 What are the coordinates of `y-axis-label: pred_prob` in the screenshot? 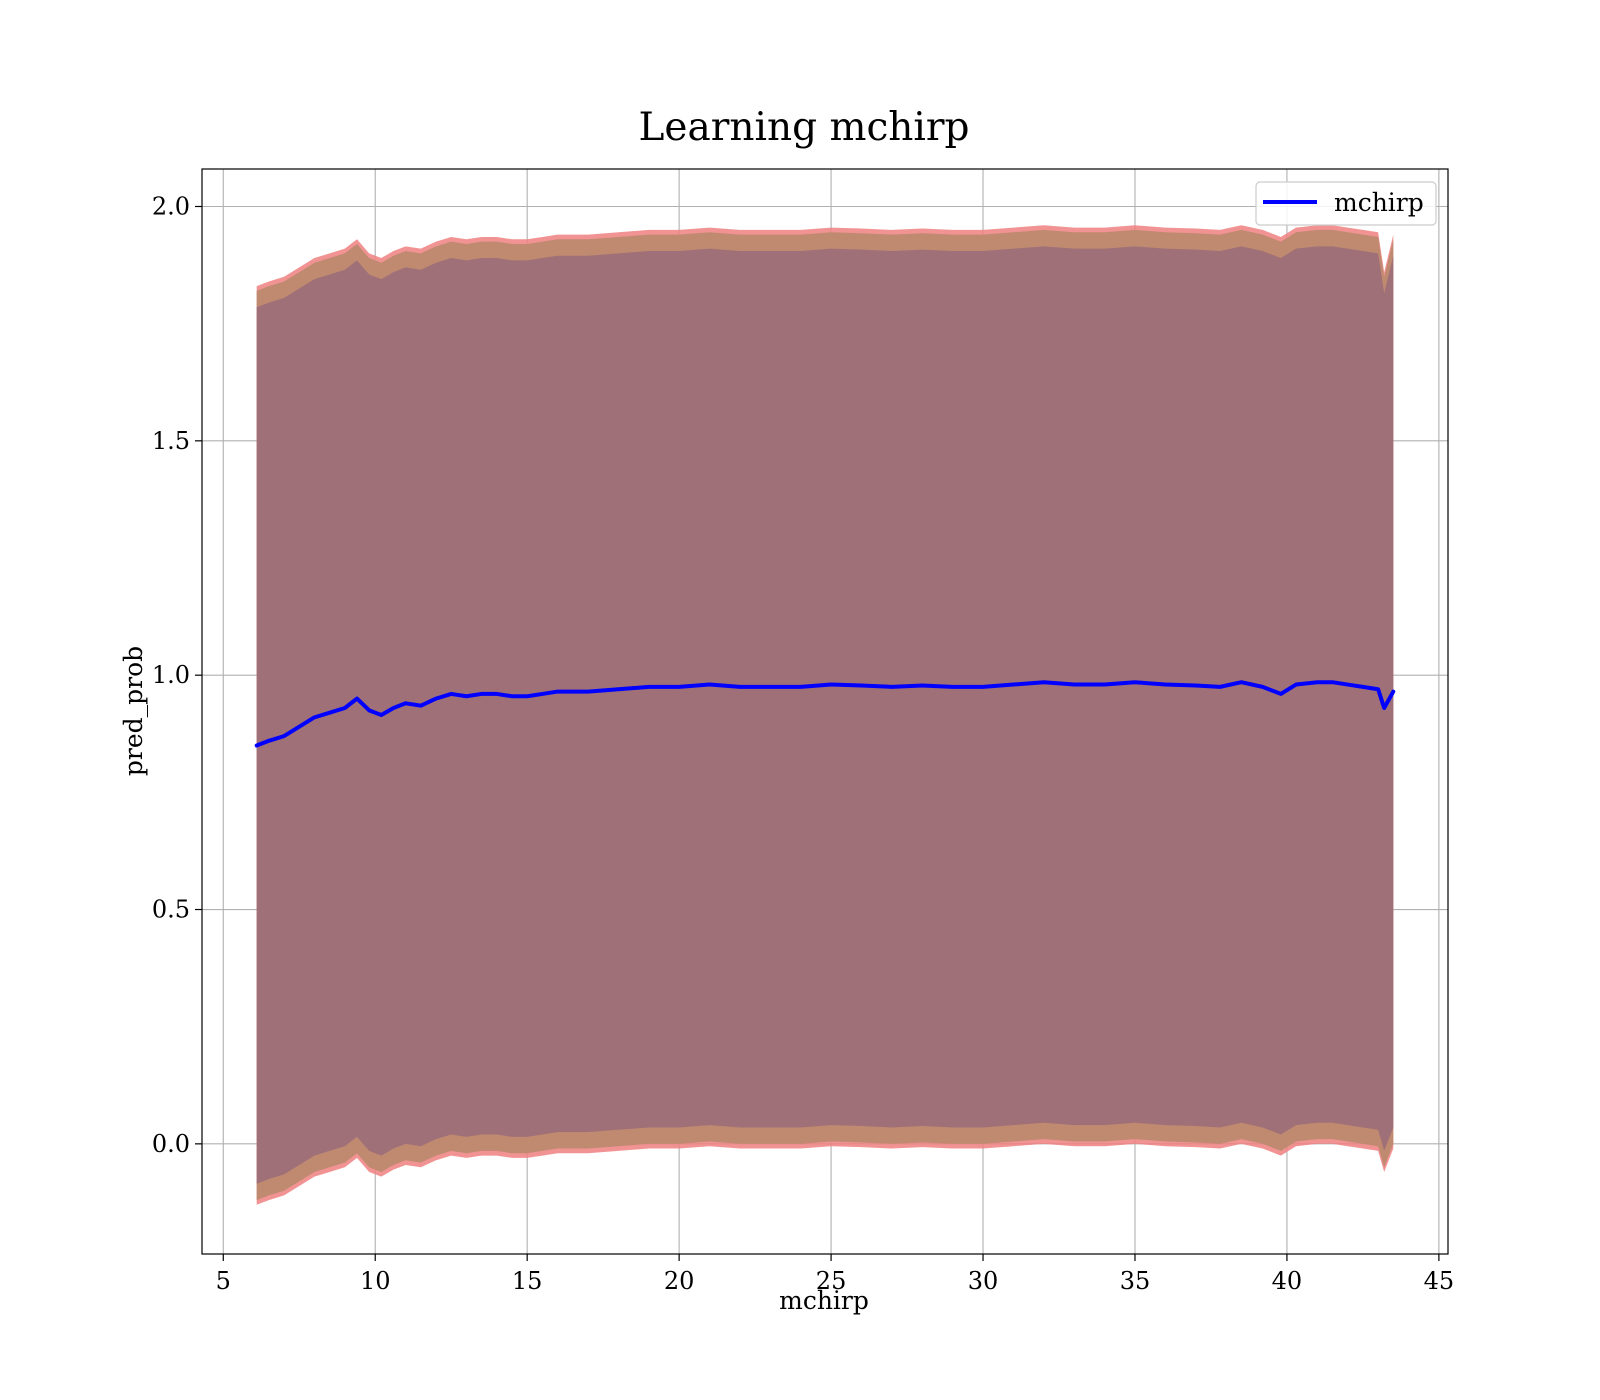 It's located at (133, 711).